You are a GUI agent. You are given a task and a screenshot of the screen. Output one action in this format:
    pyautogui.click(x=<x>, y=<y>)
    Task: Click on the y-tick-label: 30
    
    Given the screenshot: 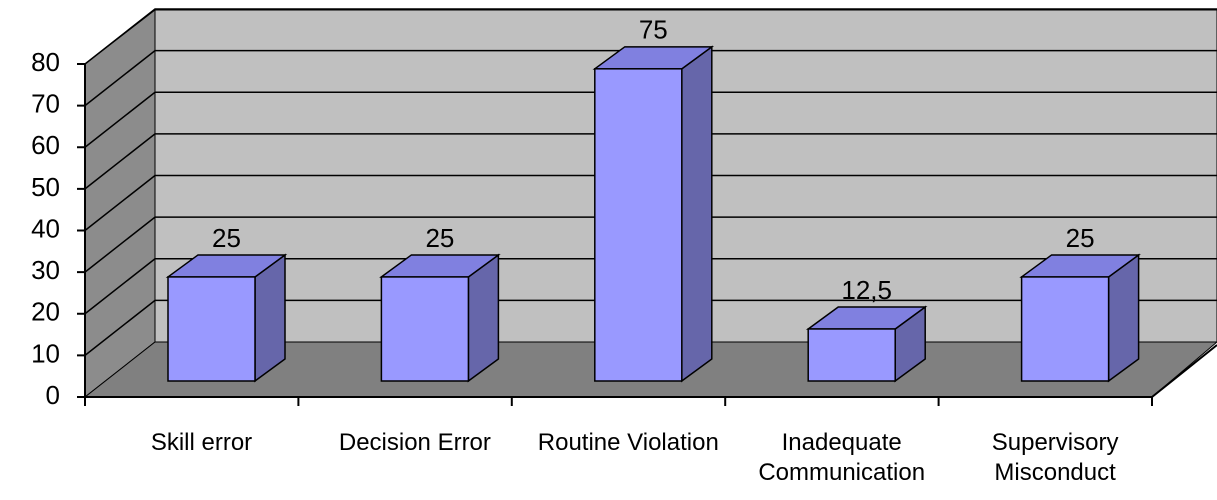 What is the action you would take?
    pyautogui.click(x=45, y=270)
    